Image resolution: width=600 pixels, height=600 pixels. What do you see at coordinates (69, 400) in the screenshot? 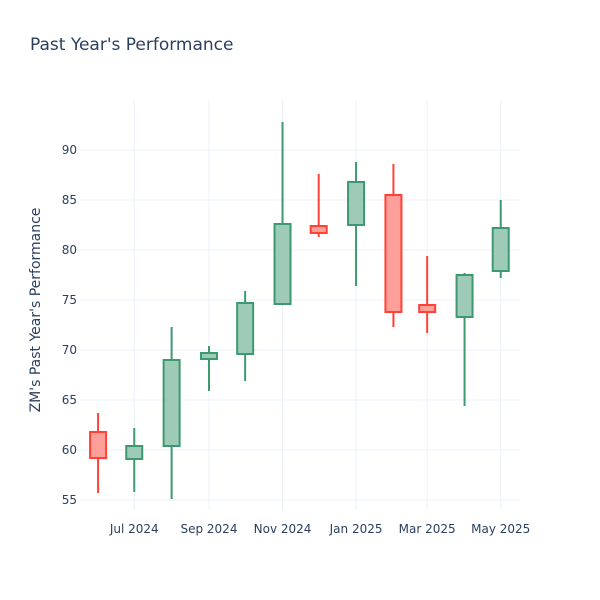
I see `y-tick-label: 65` at bounding box center [69, 400].